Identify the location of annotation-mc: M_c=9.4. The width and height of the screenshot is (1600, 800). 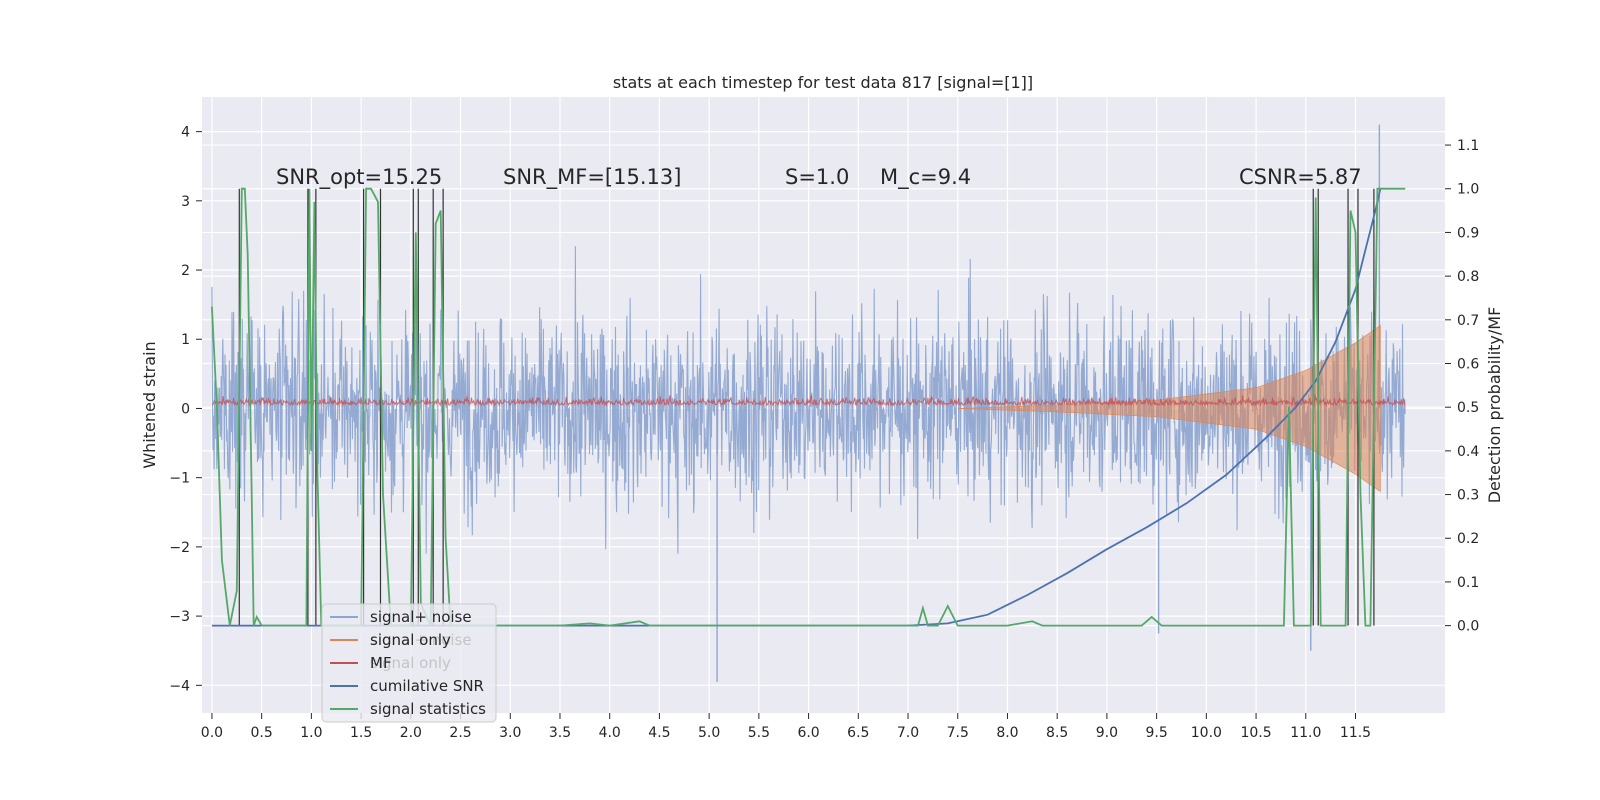
(925, 177).